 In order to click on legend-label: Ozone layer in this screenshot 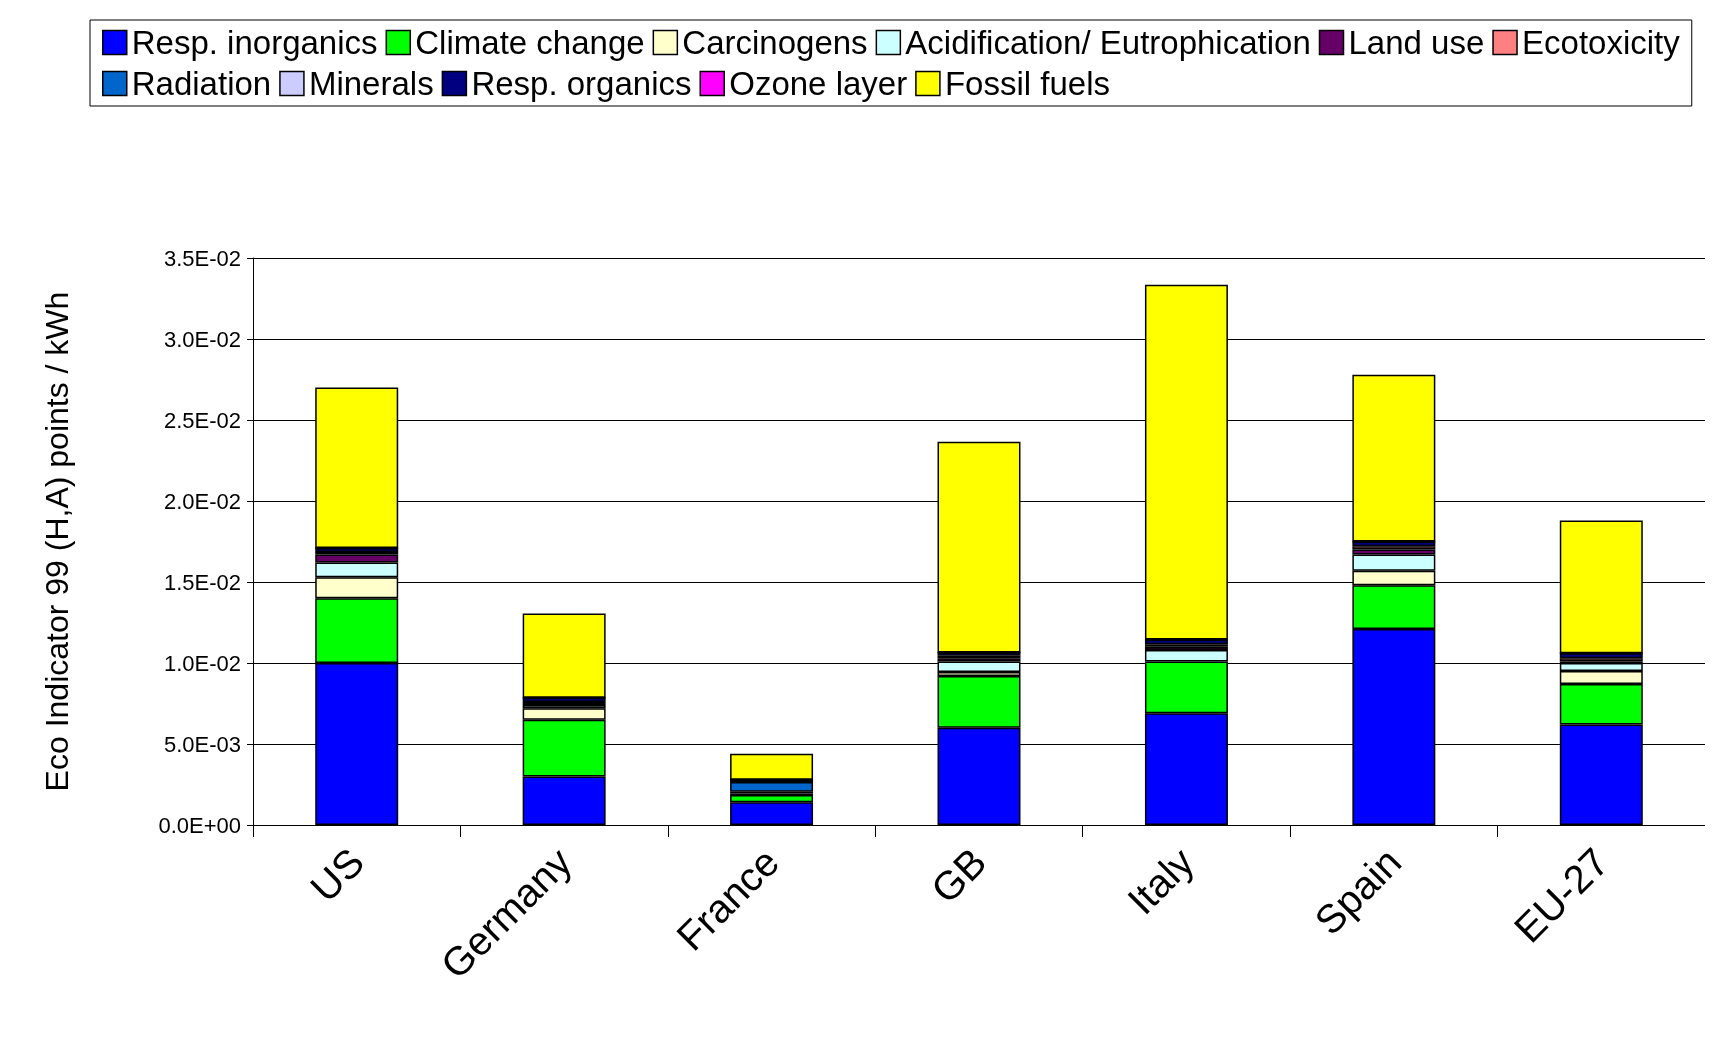, I will do `click(818, 83)`.